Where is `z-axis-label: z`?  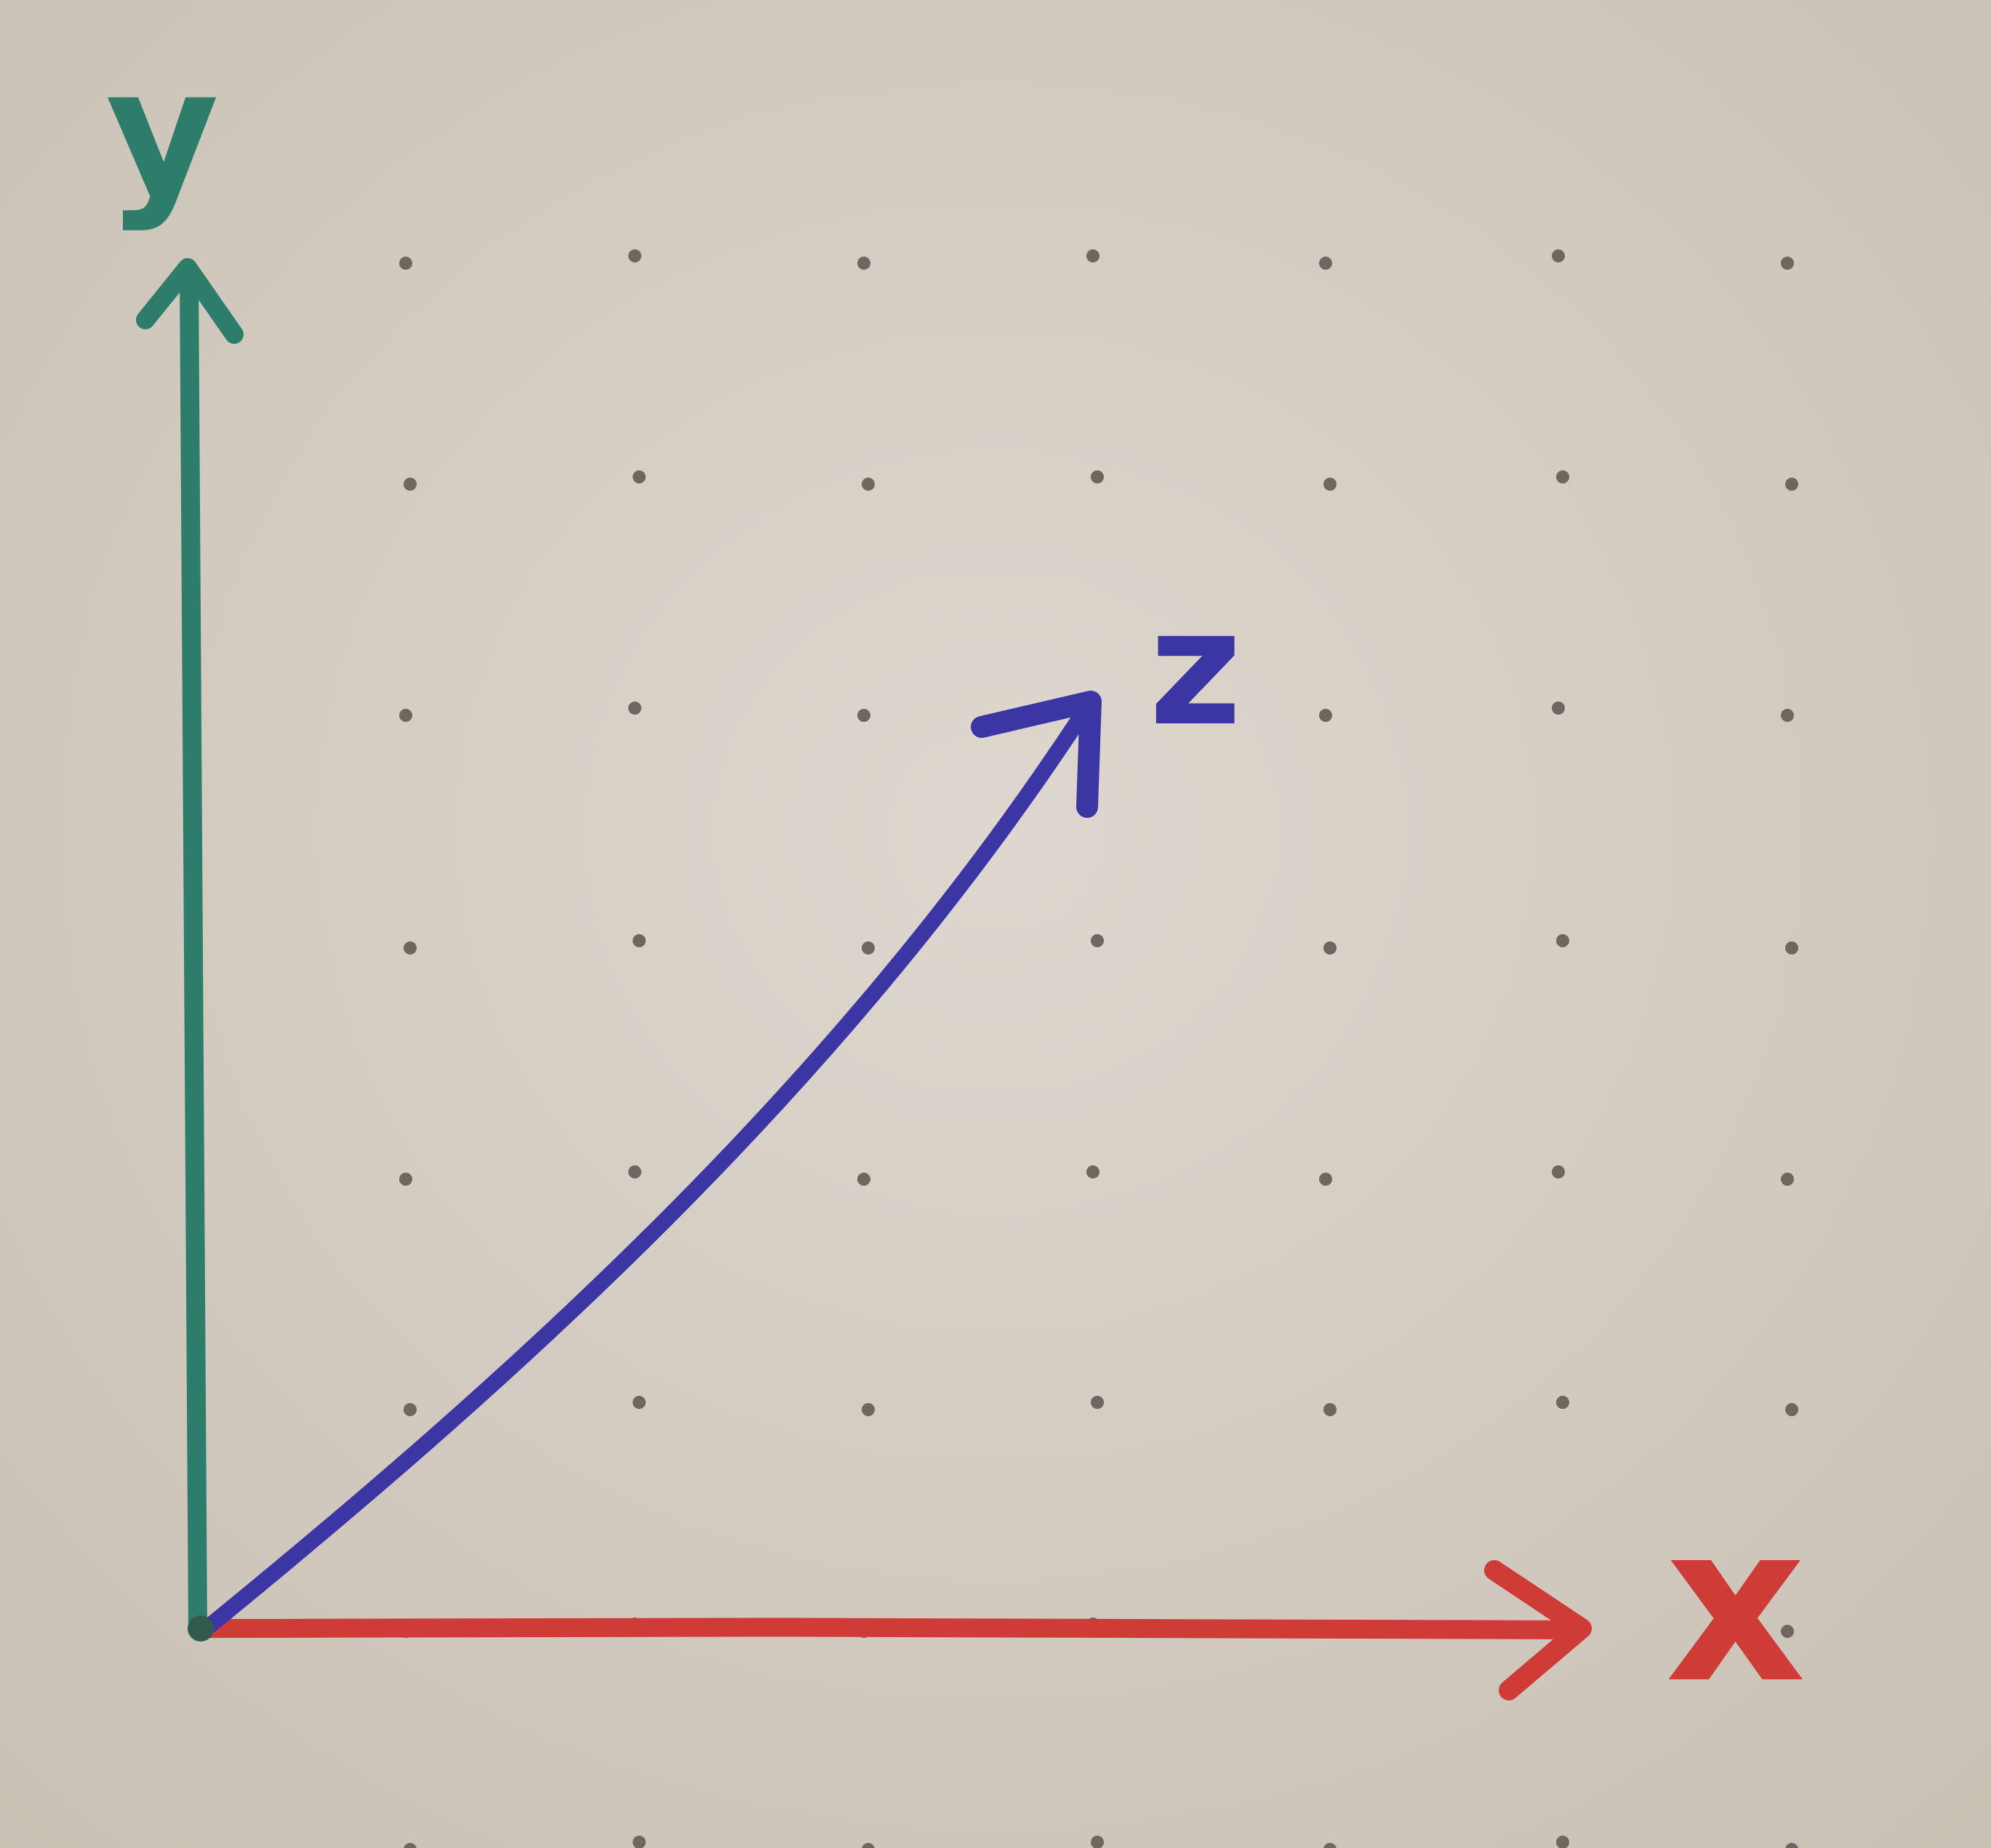 z-axis-label: z is located at coordinates (1195, 668).